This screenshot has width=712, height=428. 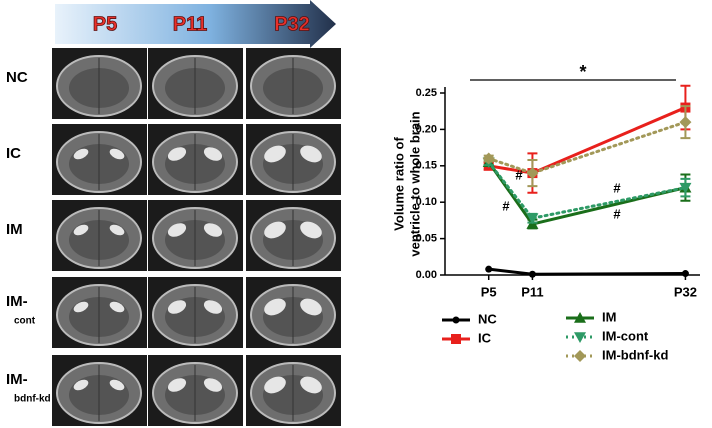 What do you see at coordinates (609, 316) in the screenshot?
I see `legend-label: IM` at bounding box center [609, 316].